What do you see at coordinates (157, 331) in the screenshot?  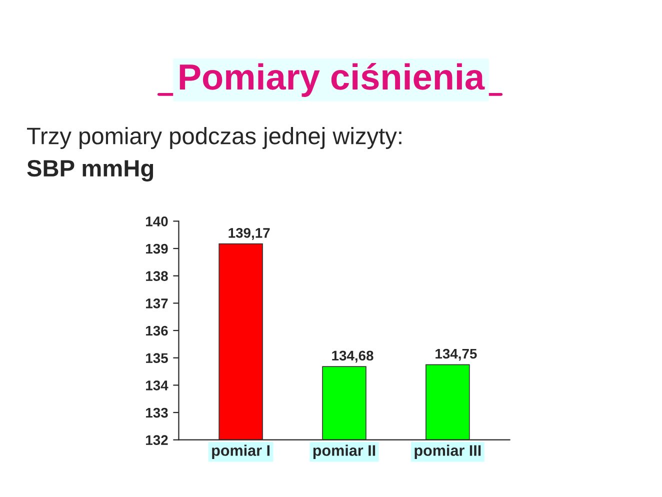 I see `y-tick-label: 136` at bounding box center [157, 331].